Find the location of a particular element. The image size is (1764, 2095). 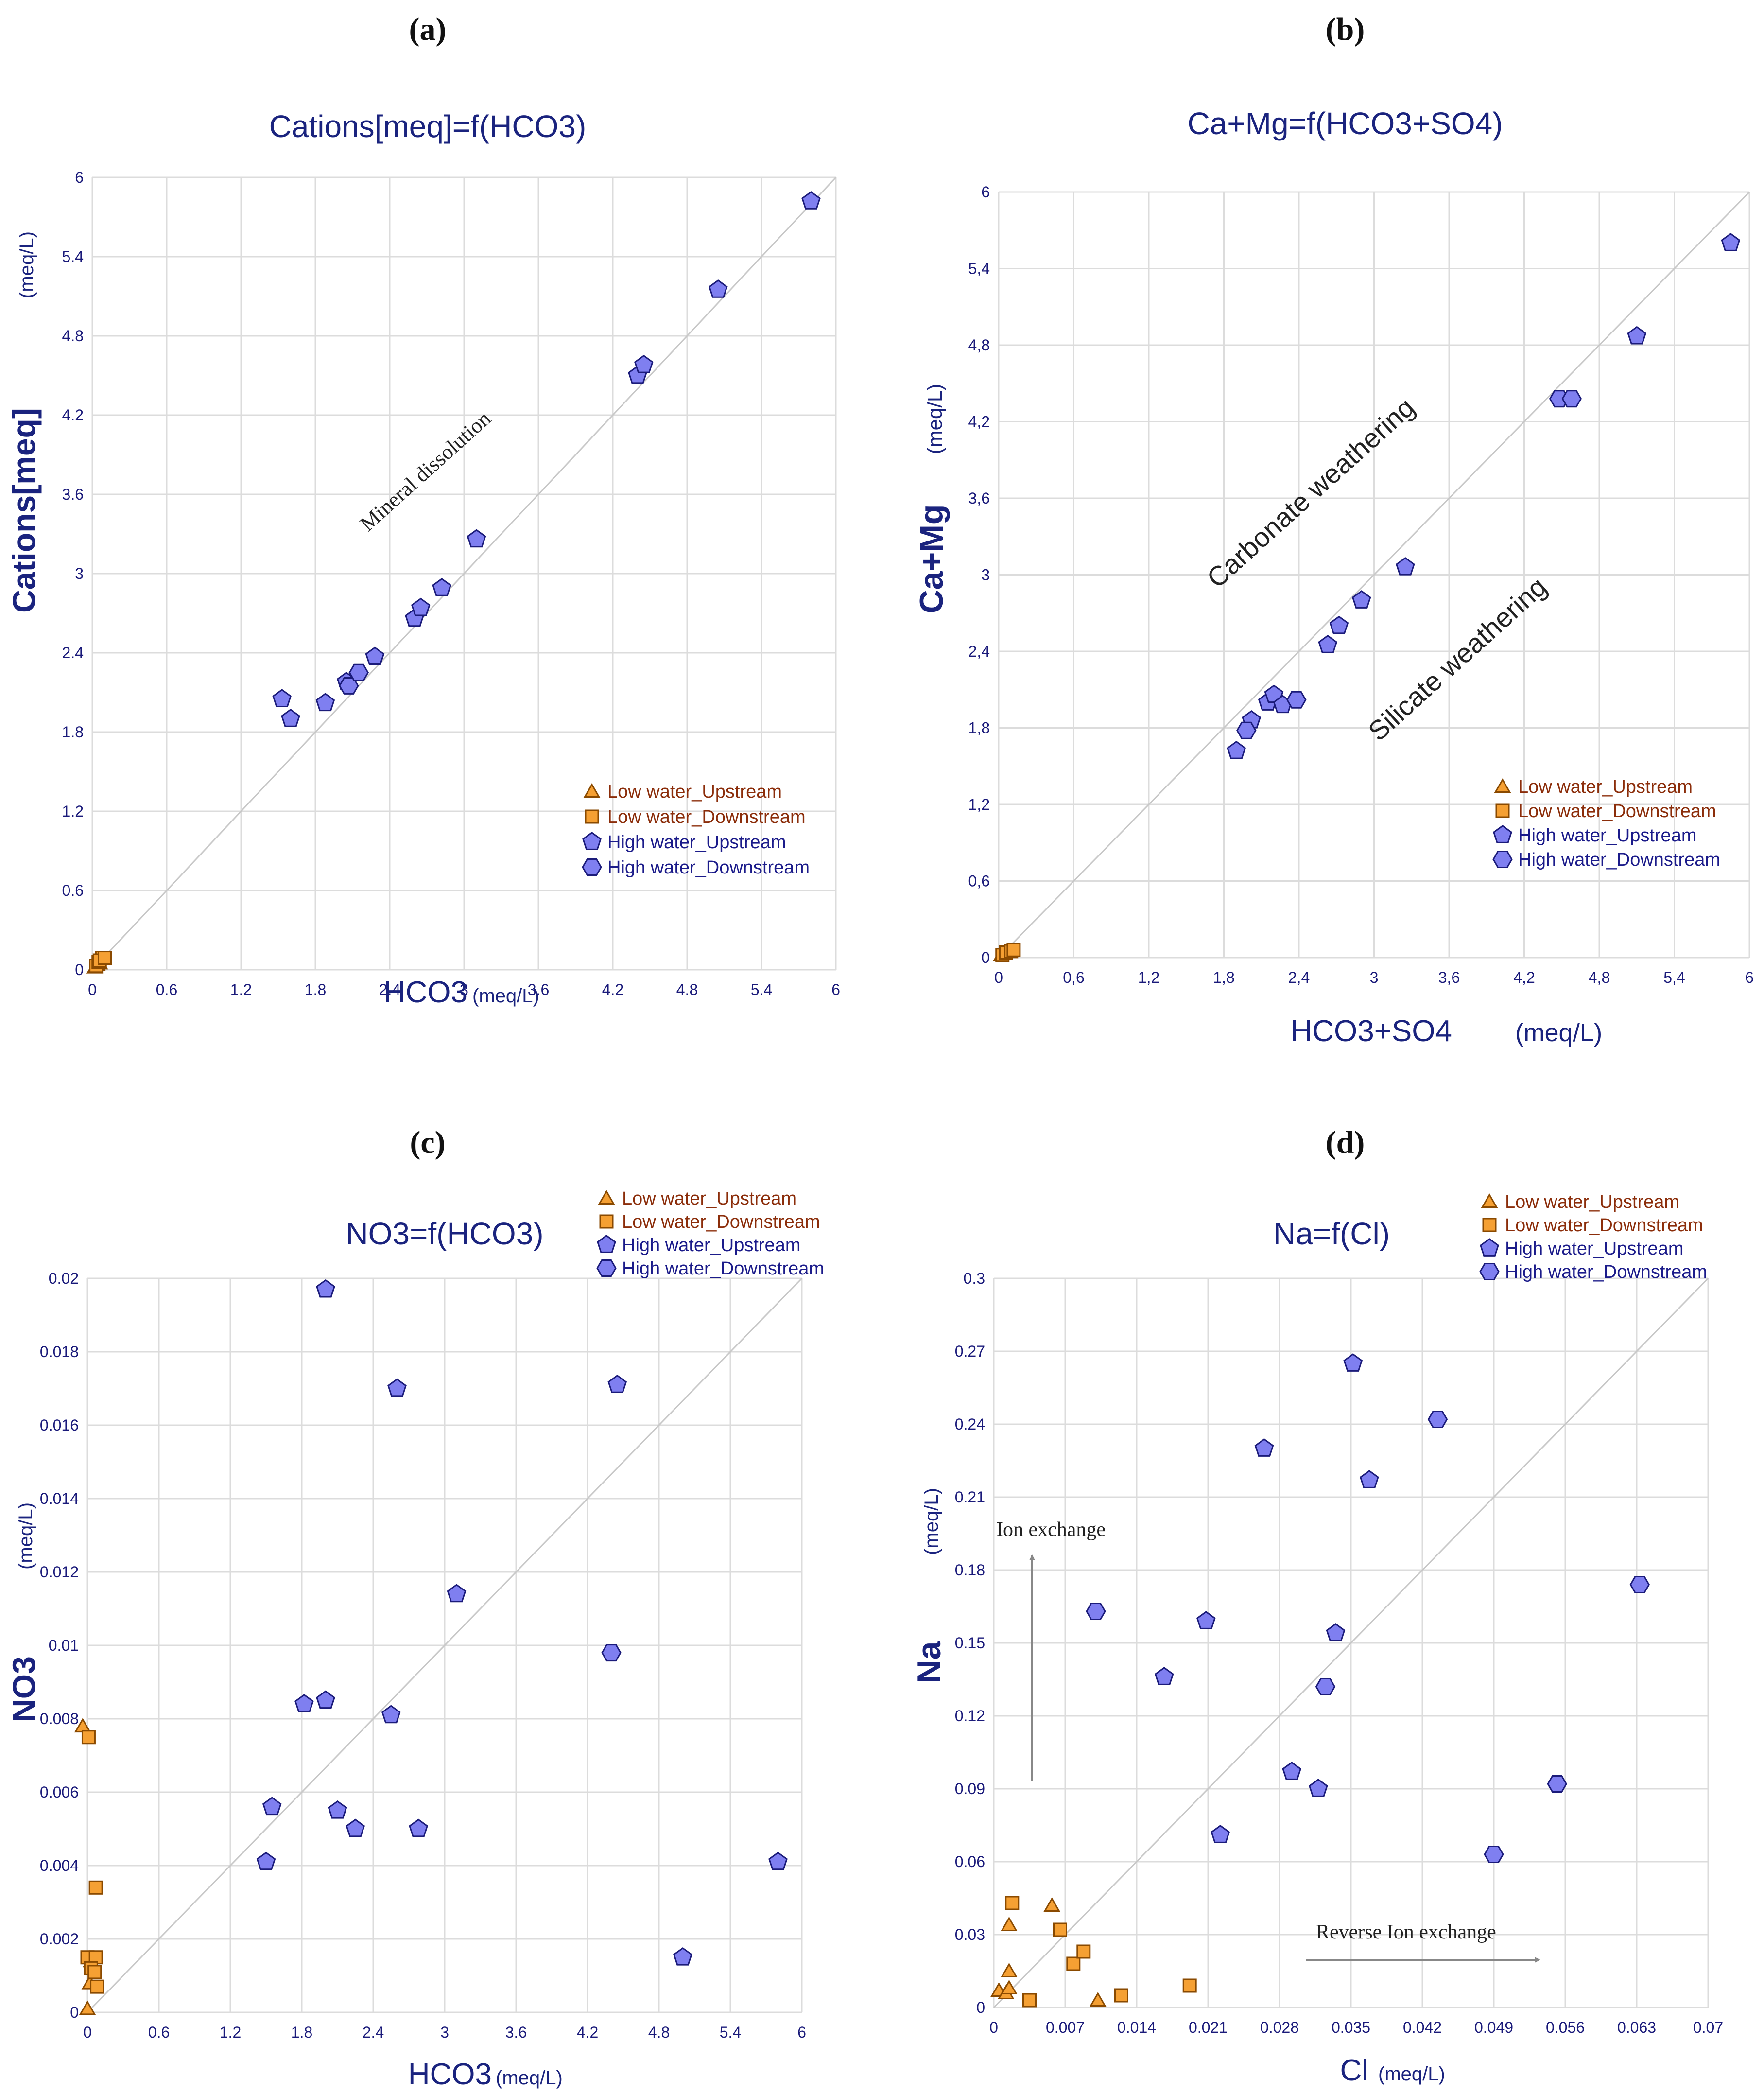

x-tick-label: 0.028 is located at coordinates (1279, 2027).